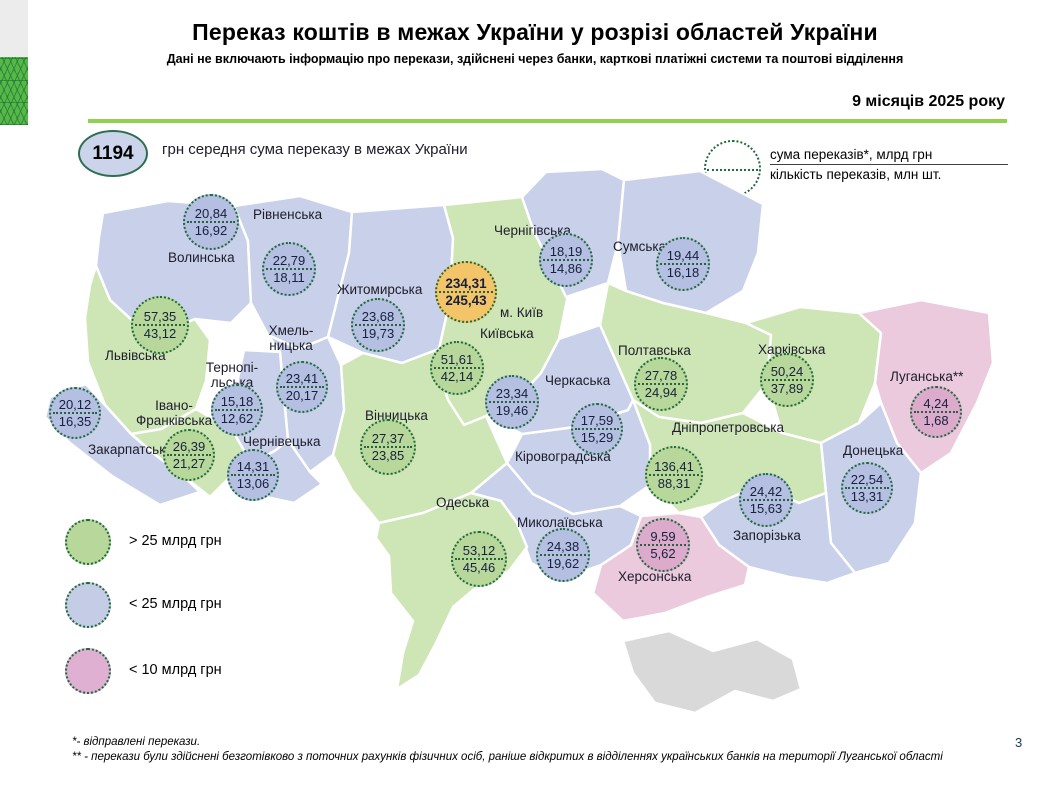  What do you see at coordinates (663, 536) in the screenshot?
I see `bubble-khersonska-sum: 9,59` at bounding box center [663, 536].